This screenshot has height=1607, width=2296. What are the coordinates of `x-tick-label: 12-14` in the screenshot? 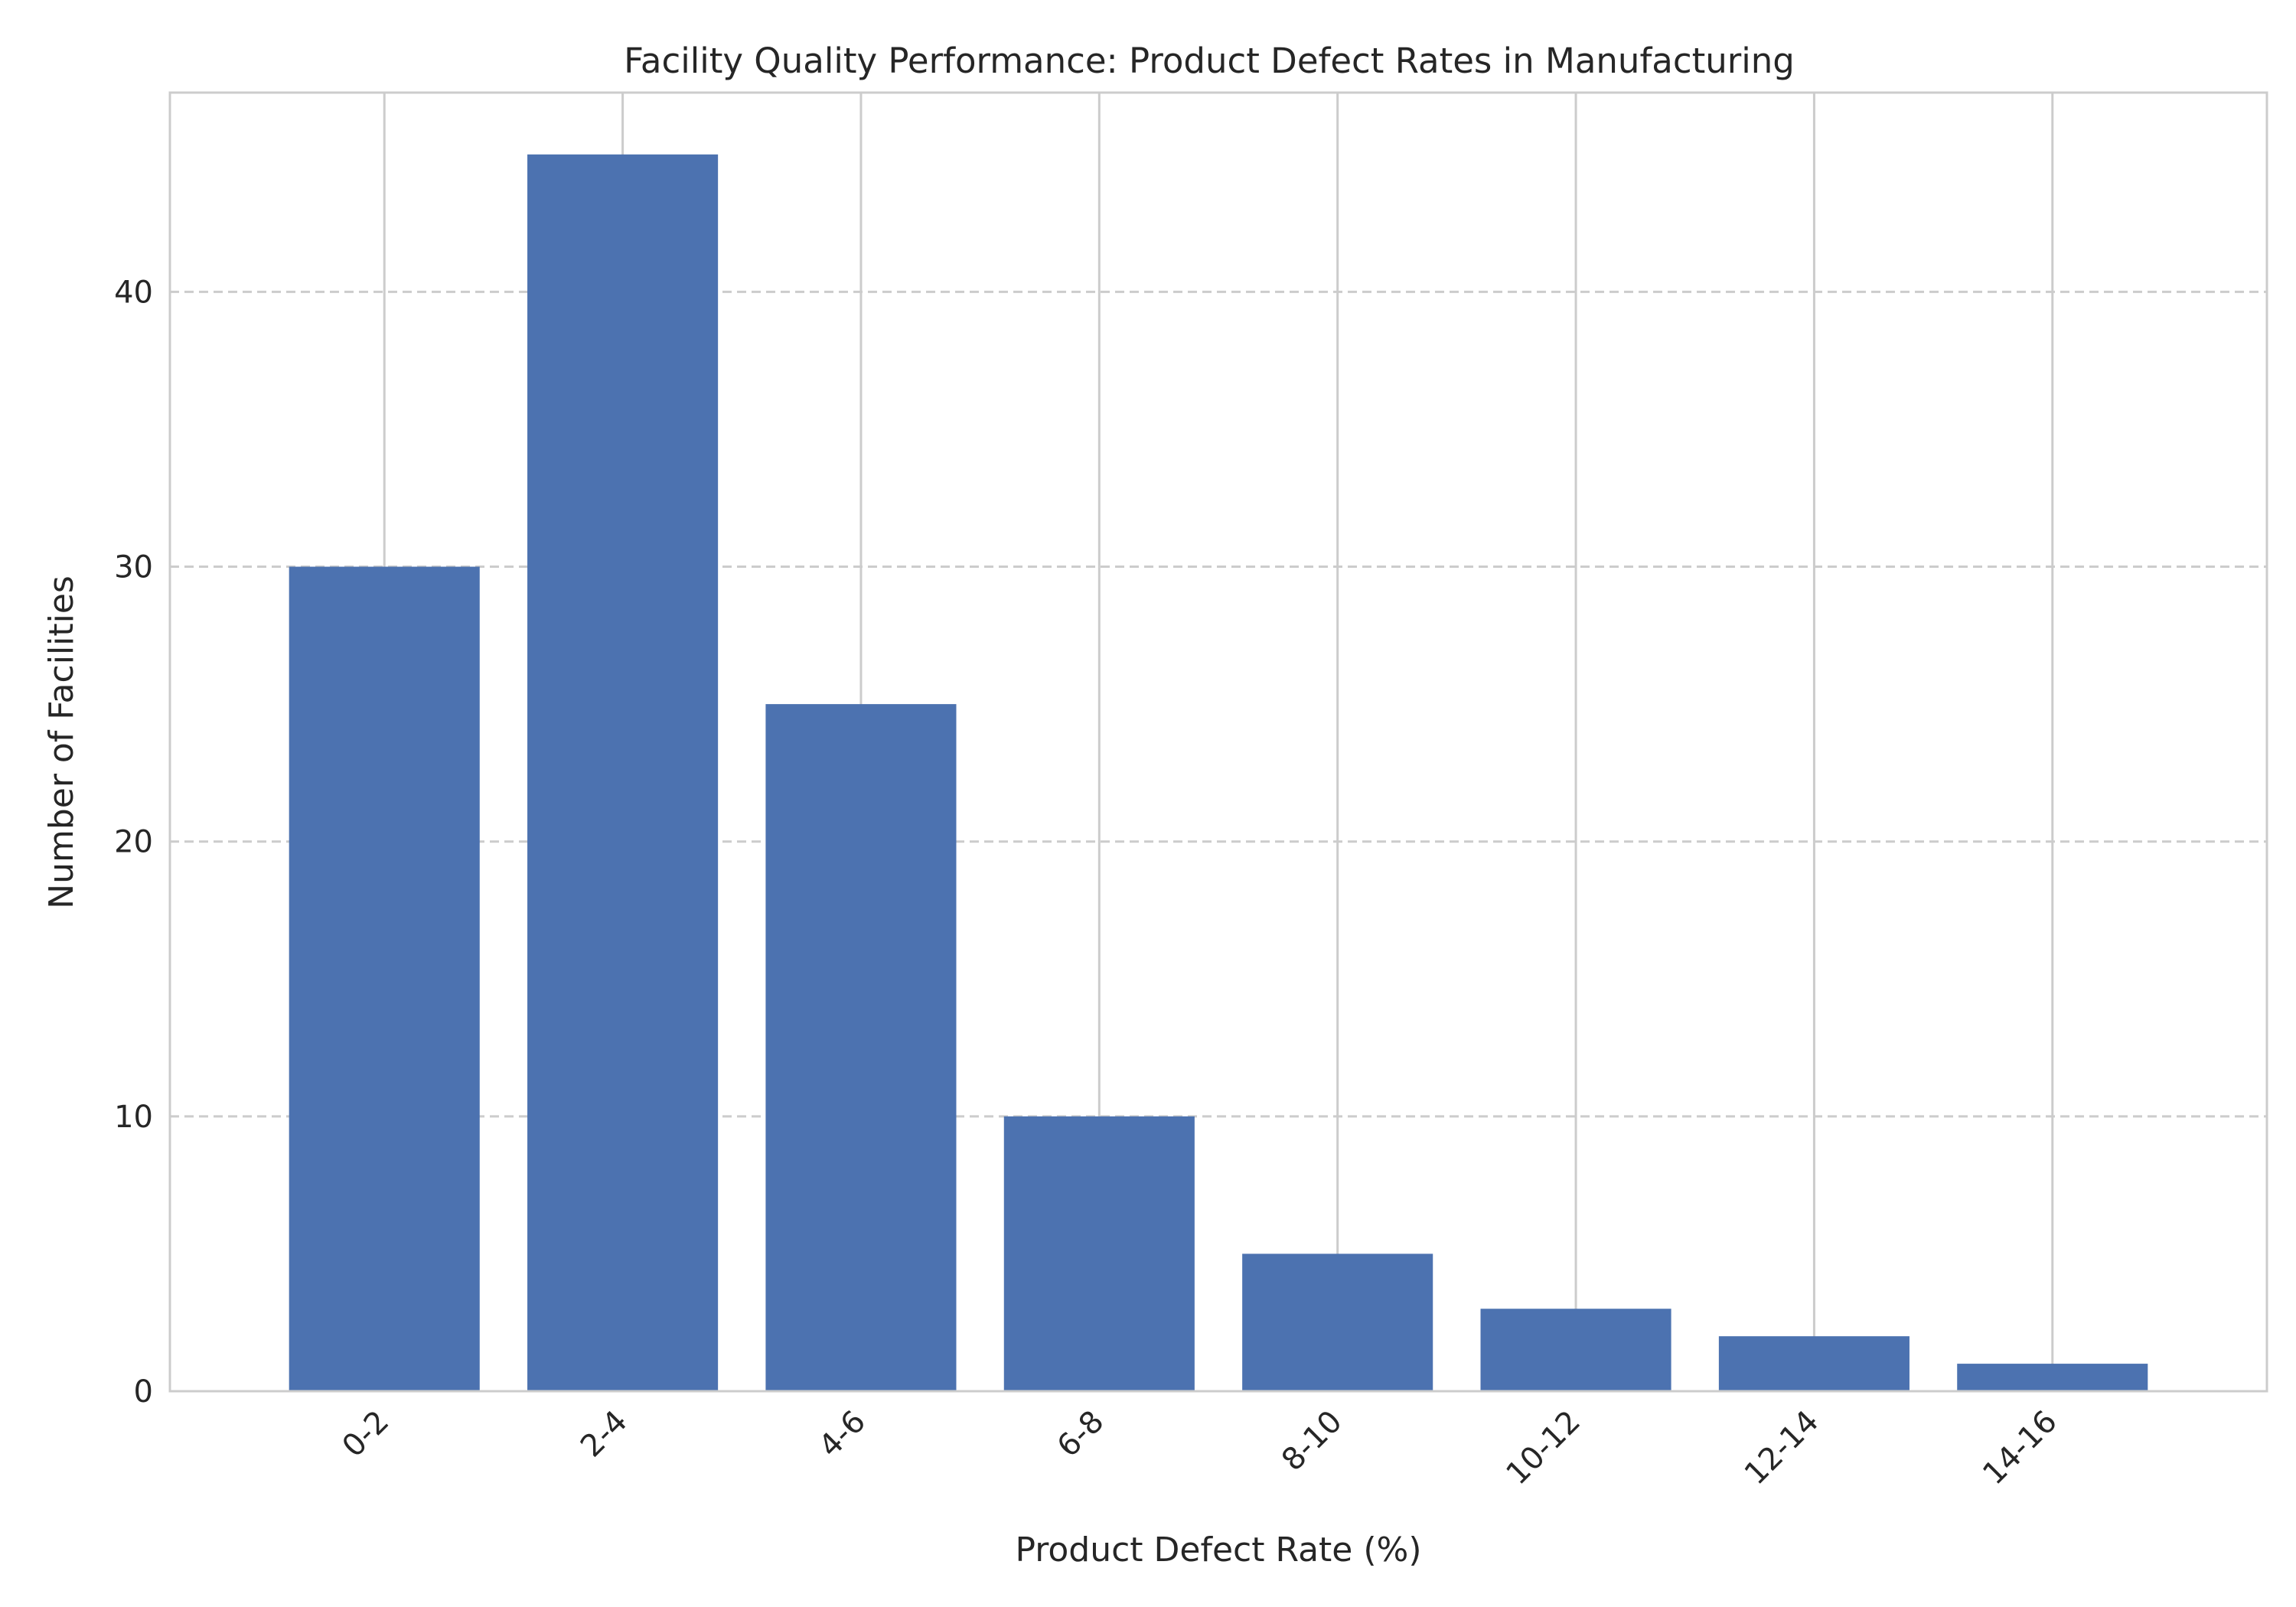 It's located at (1782, 1448).